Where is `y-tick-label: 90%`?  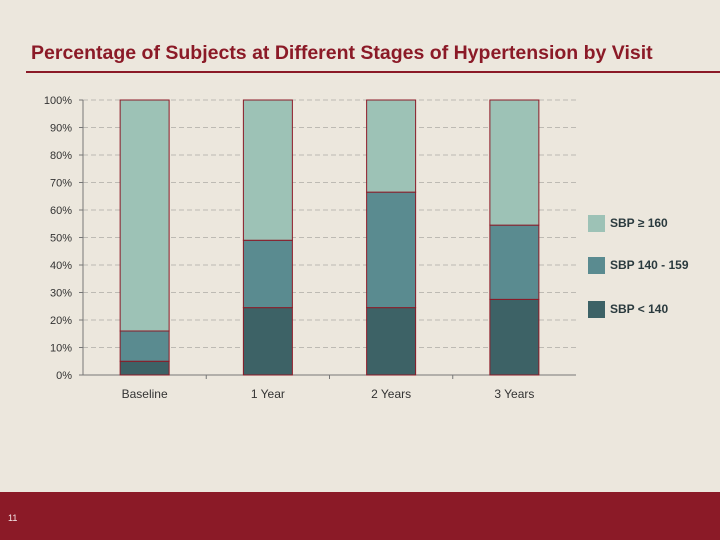
y-tick-label: 90% is located at coordinates (61, 129).